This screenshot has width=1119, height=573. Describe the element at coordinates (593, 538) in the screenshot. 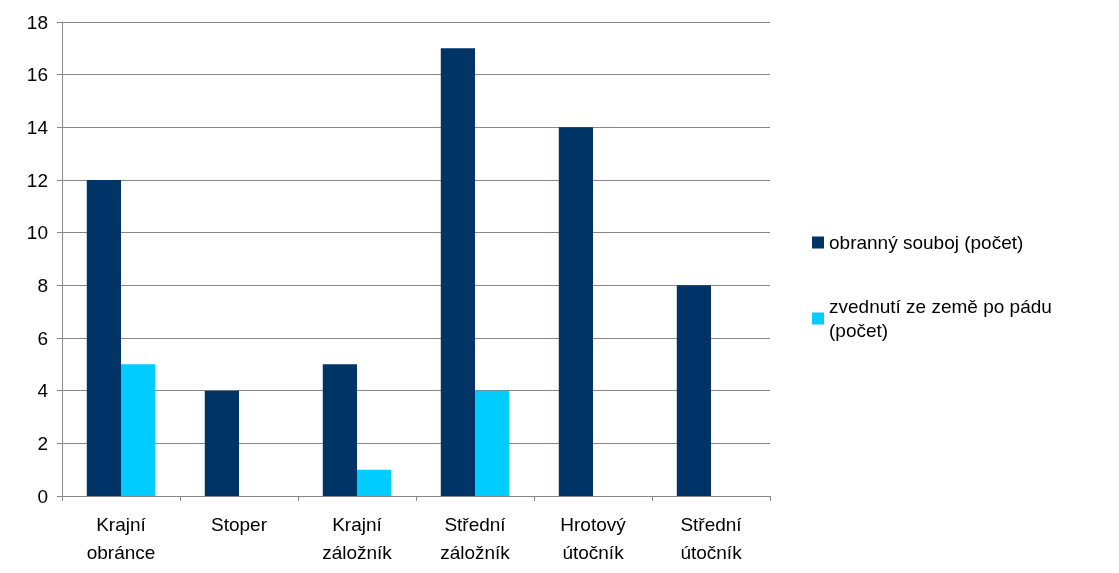

I see `x-tick-label: Hrotový útočník` at that location.